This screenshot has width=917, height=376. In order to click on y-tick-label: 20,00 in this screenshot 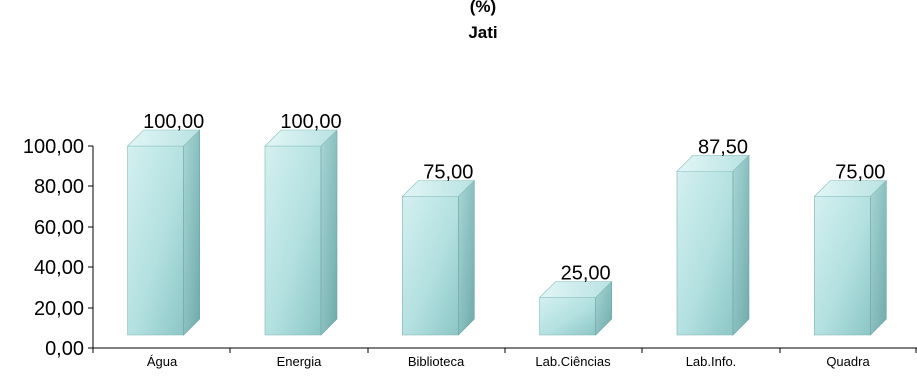, I will do `click(59, 309)`.